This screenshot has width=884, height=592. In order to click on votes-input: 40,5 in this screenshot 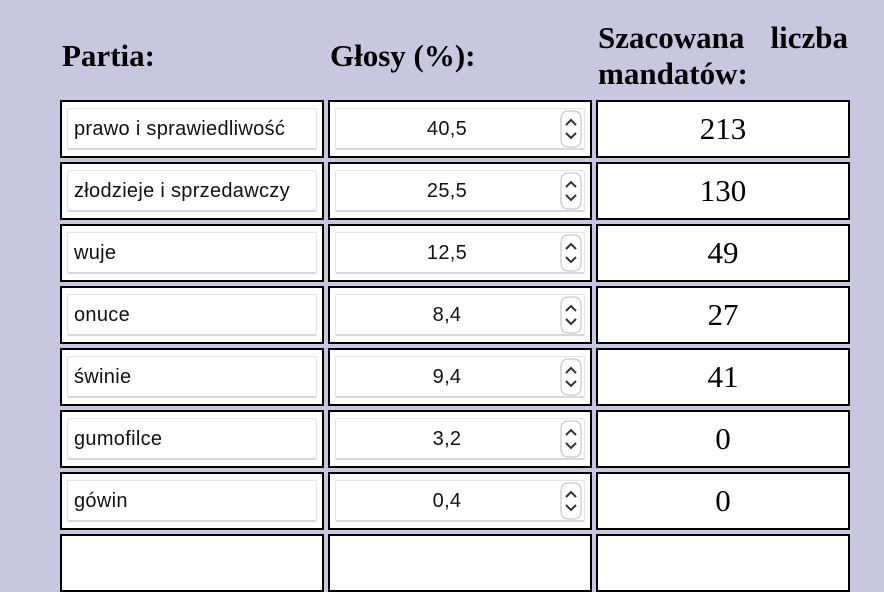, I will do `click(460, 129)`.